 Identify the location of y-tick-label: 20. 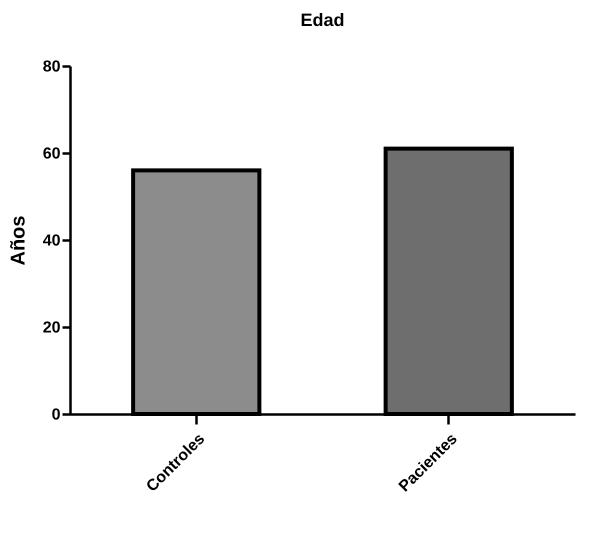
(51, 328).